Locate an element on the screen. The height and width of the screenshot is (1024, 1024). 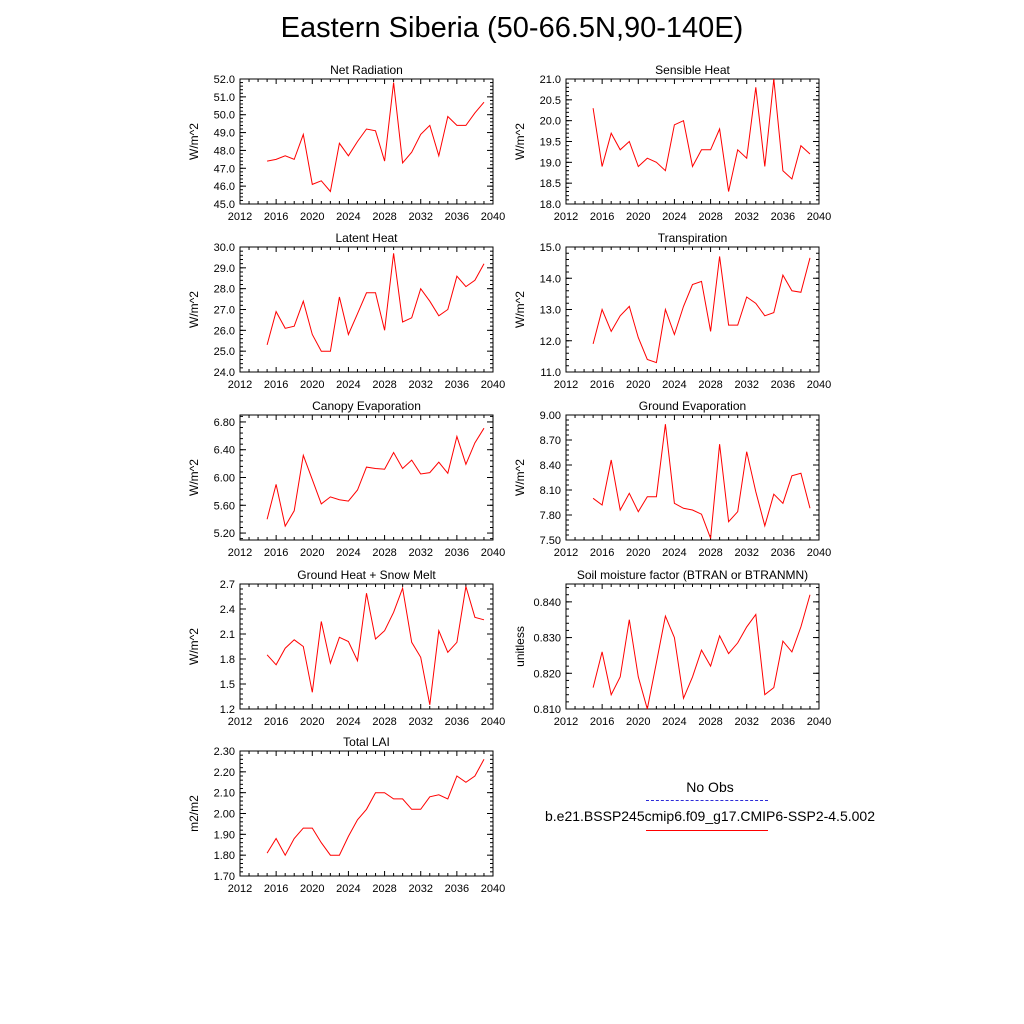
y-tick-label: 30.0 is located at coordinates (224, 248).